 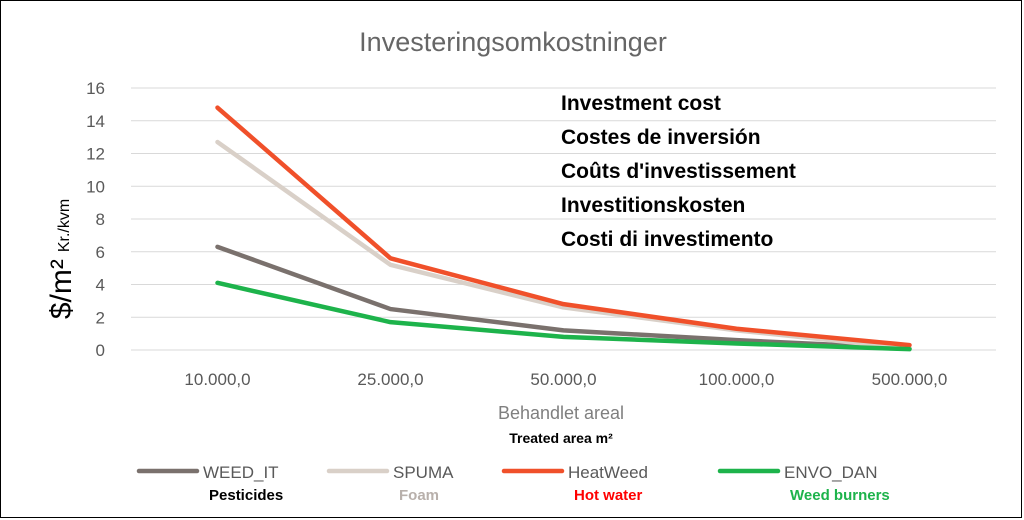 I want to click on x-axis-subtitle: Treated area m², so click(x=561, y=438).